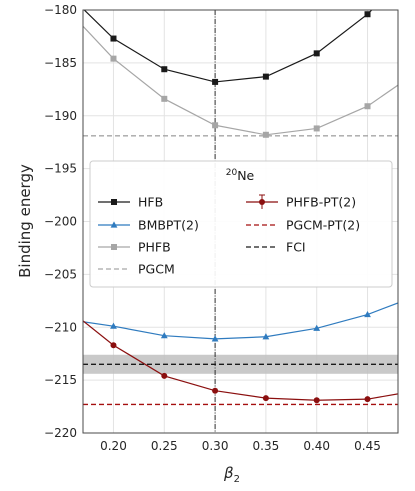  I want to click on legend-title: 20Ne, so click(240, 175).